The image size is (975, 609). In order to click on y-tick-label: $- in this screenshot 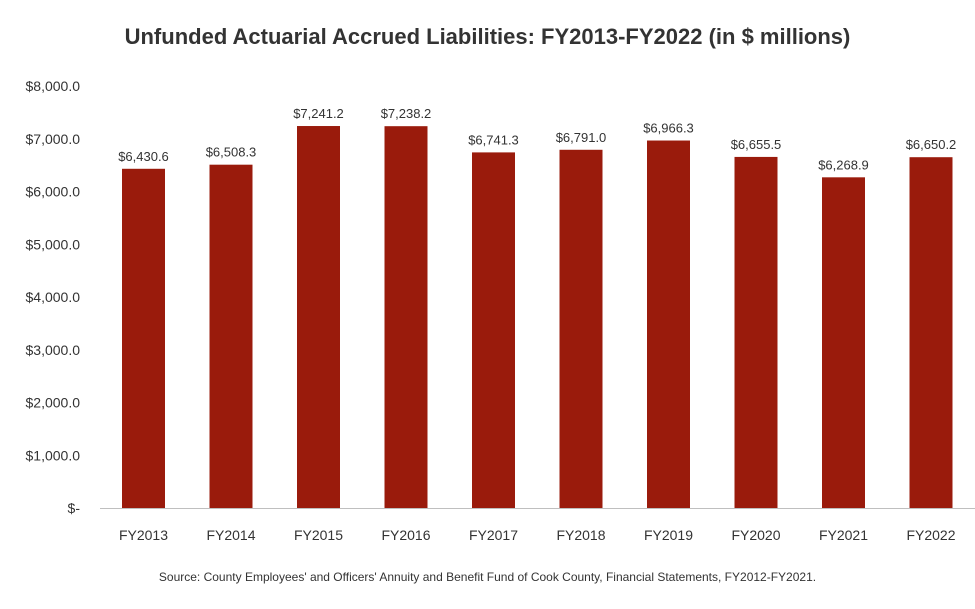, I will do `click(74, 508)`.